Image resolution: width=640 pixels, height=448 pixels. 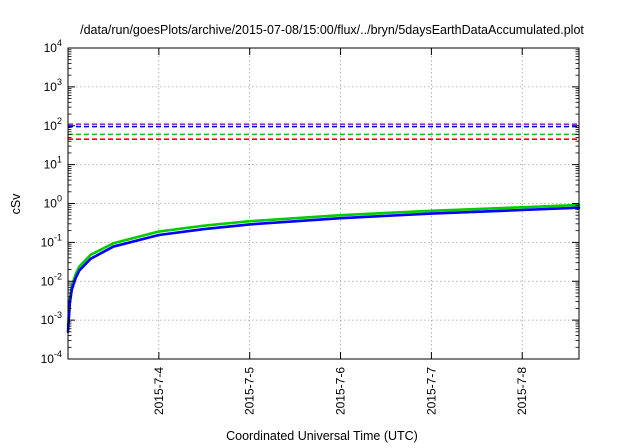 What do you see at coordinates (431, 391) in the screenshot?
I see `x-tick-label: 2015-7-7` at bounding box center [431, 391].